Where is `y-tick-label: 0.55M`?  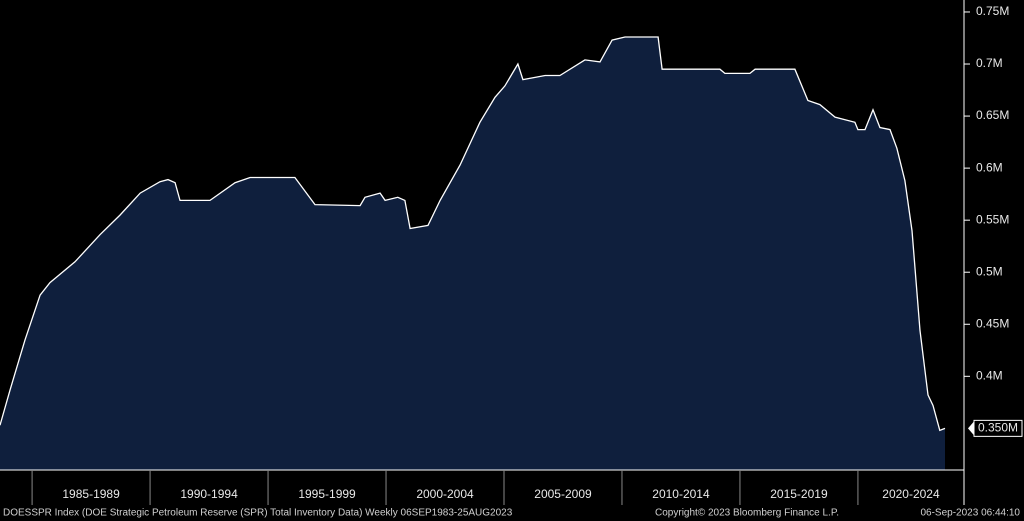
y-tick-label: 0.55M is located at coordinates (992, 219).